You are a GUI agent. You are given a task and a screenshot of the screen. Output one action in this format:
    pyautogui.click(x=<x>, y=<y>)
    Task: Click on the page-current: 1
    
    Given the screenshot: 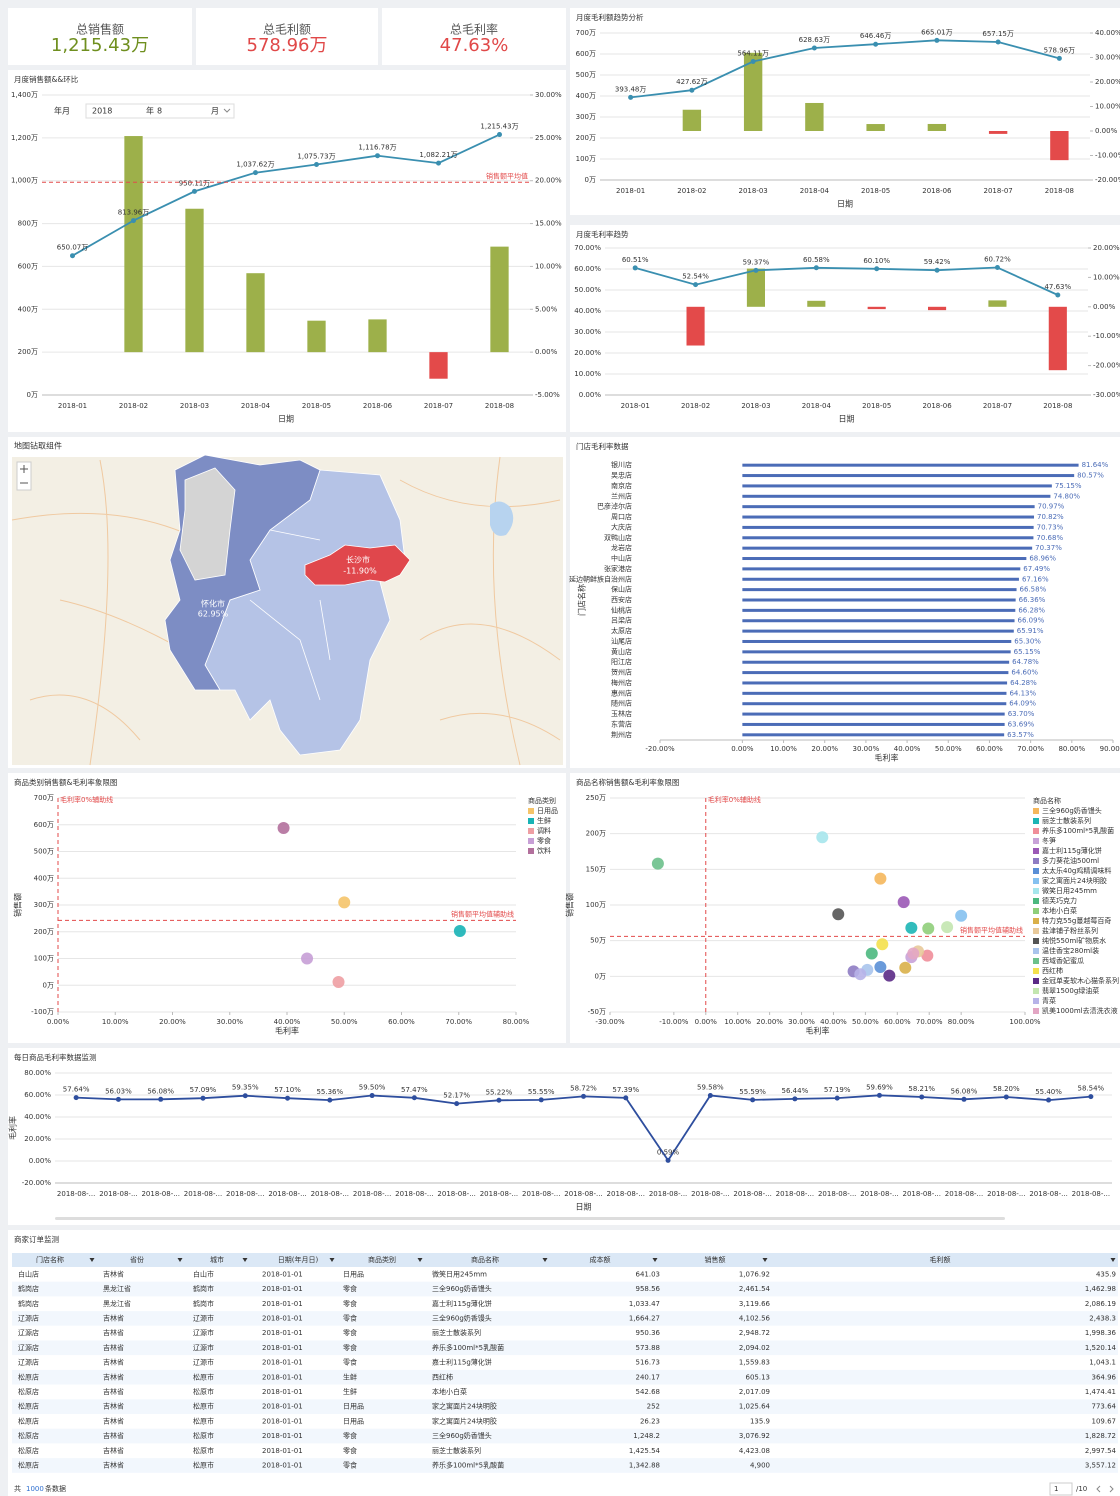 What is the action you would take?
    pyautogui.click(x=1056, y=1489)
    